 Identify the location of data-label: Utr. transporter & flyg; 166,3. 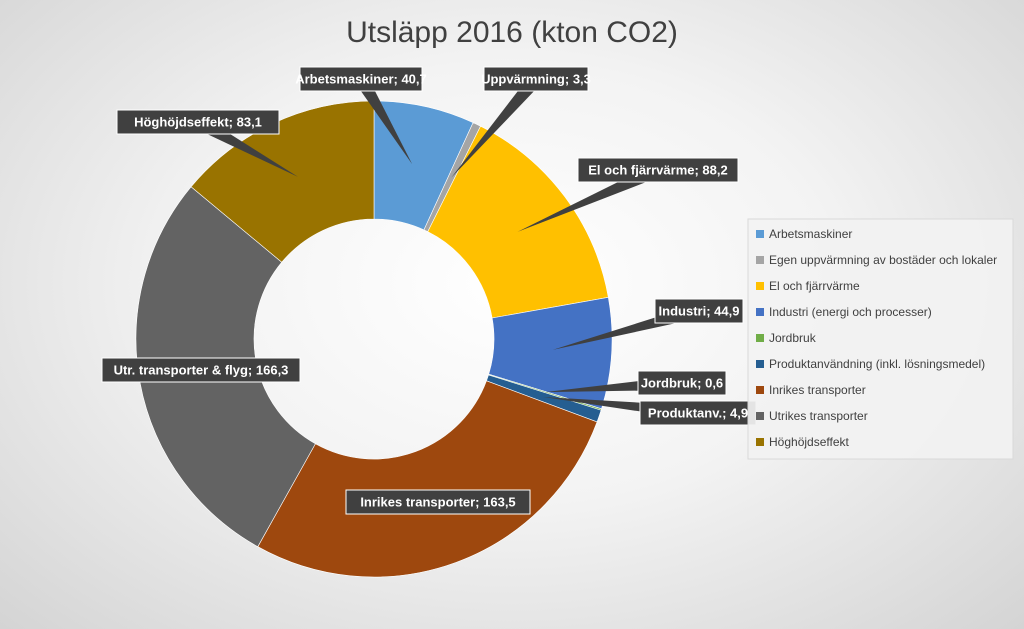
(201, 370).